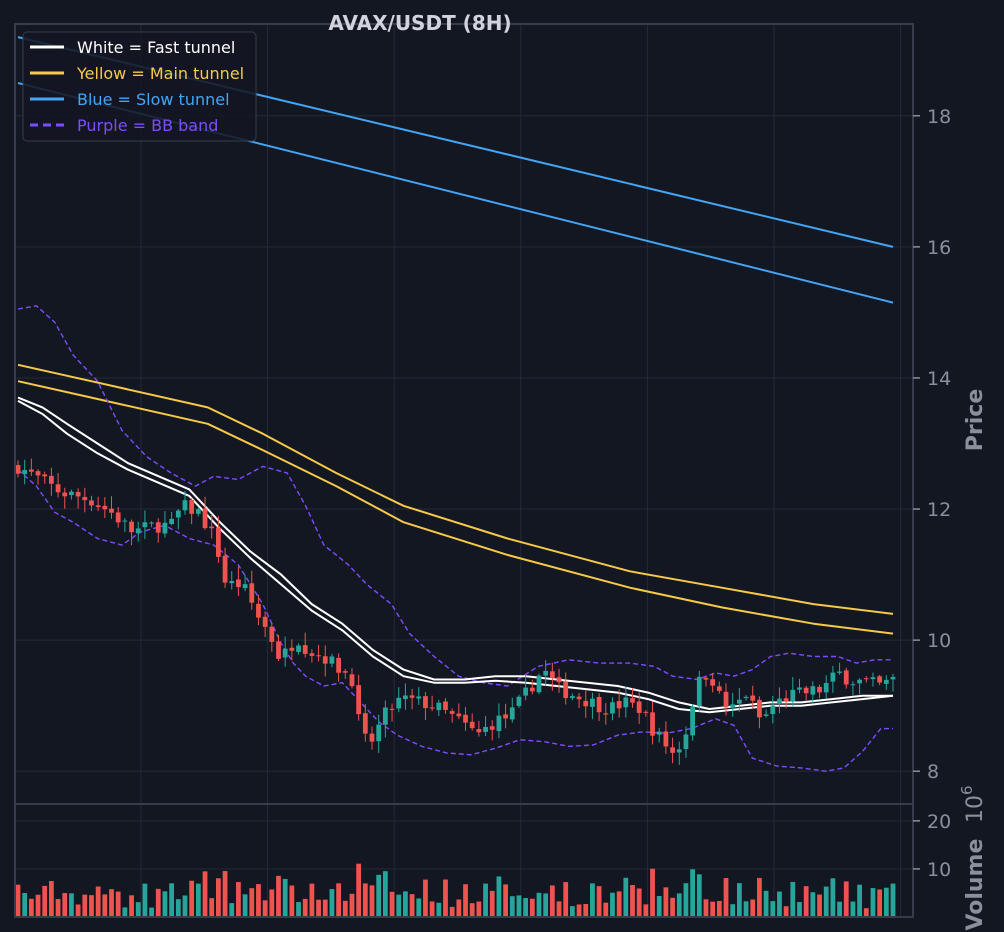 The height and width of the screenshot is (932, 1004). I want to click on svg-text: Volume 106, so click(973, 857).